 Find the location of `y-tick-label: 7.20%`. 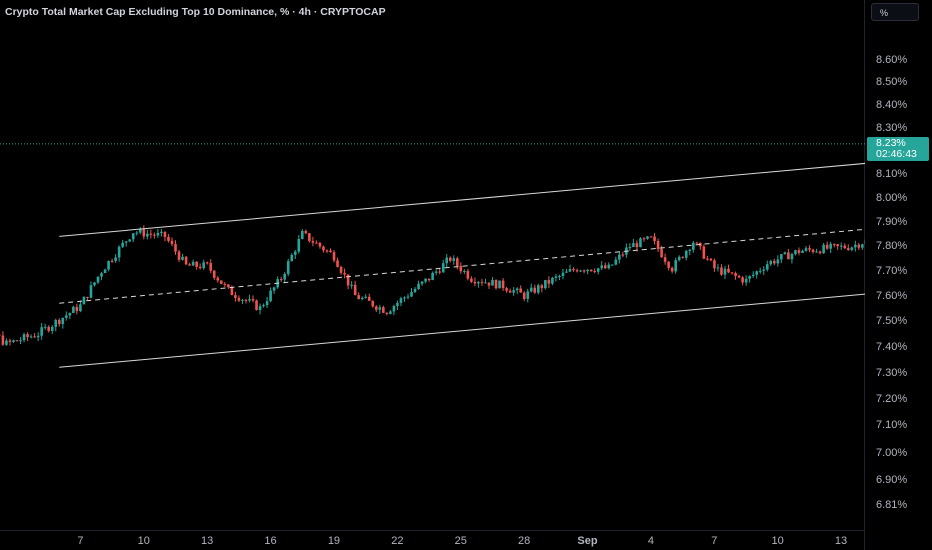

y-tick-label: 7.20% is located at coordinates (892, 398).